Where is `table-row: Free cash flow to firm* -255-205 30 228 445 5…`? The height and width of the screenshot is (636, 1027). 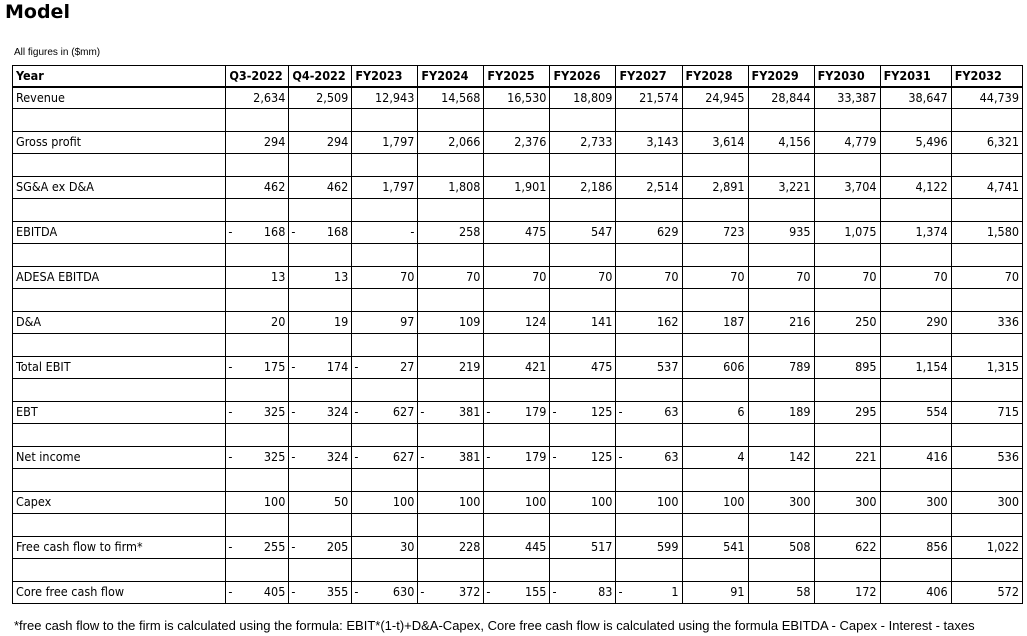
table-row: Free cash flow to firm* -255-205 30 228 445 5… is located at coordinates (517, 547).